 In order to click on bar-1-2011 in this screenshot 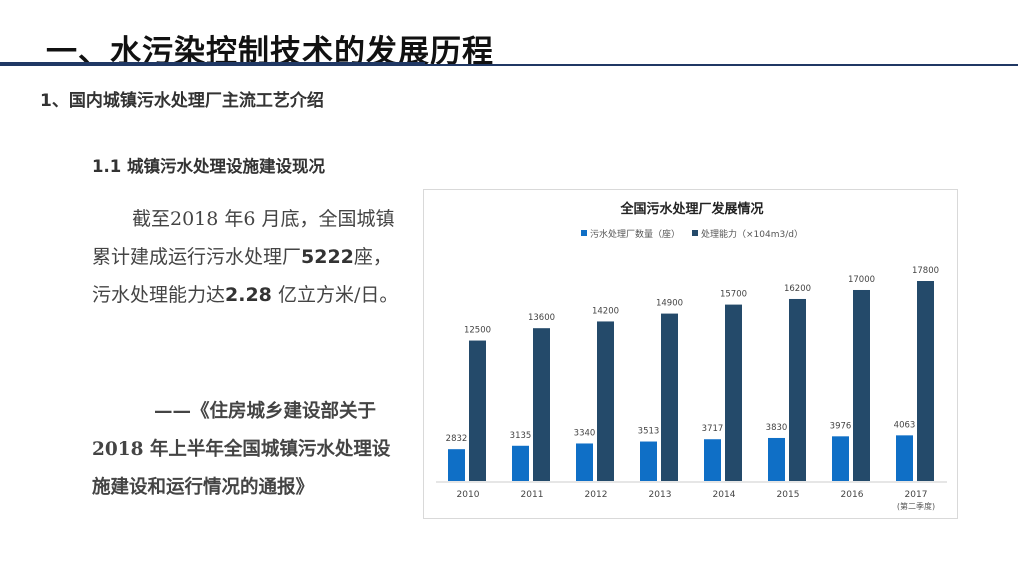, I will do `click(541, 404)`.